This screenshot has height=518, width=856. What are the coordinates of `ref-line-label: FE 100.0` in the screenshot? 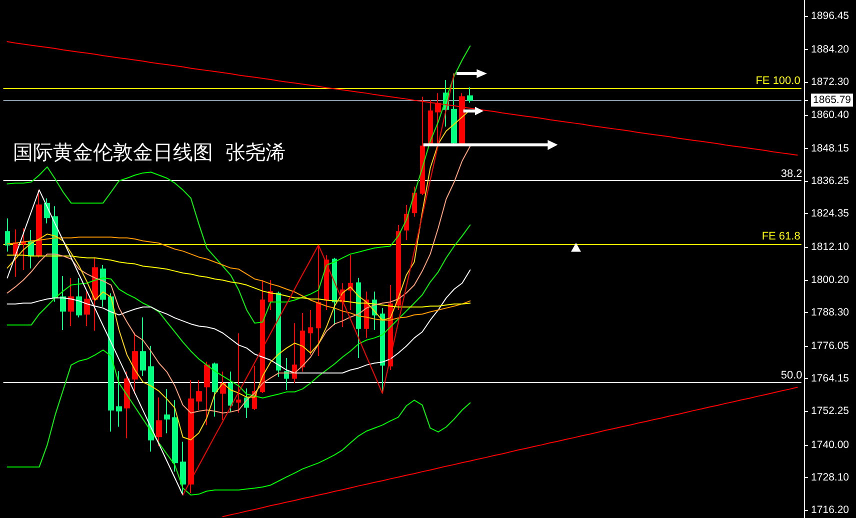 It's located at (778, 80).